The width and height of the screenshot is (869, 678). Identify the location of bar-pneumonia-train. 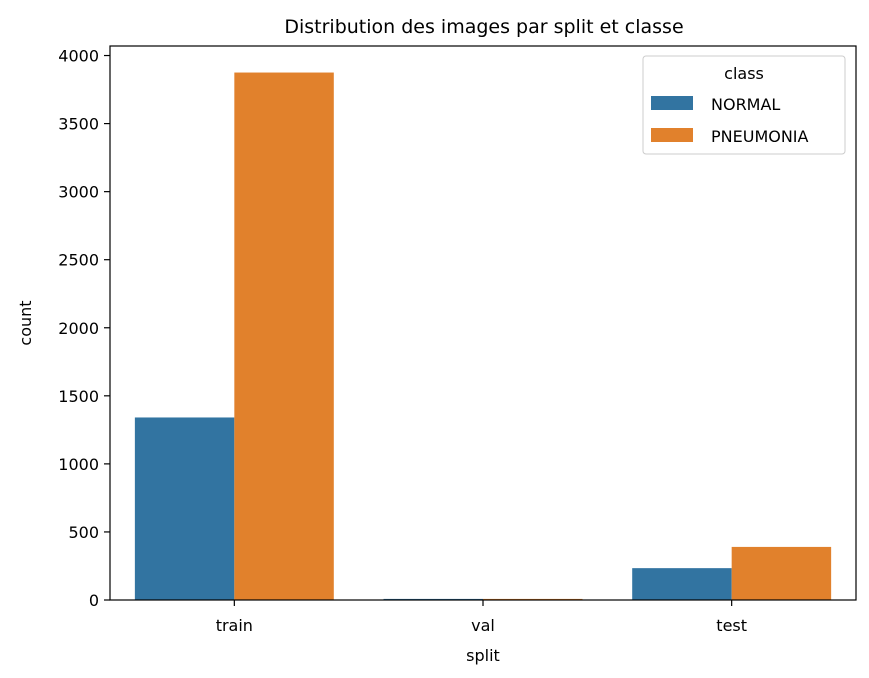
(284, 336).